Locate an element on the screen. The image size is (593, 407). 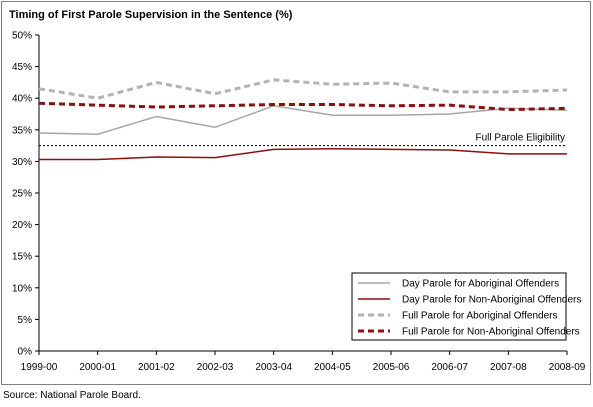
x-tick-label: 2008-09 is located at coordinates (567, 367).